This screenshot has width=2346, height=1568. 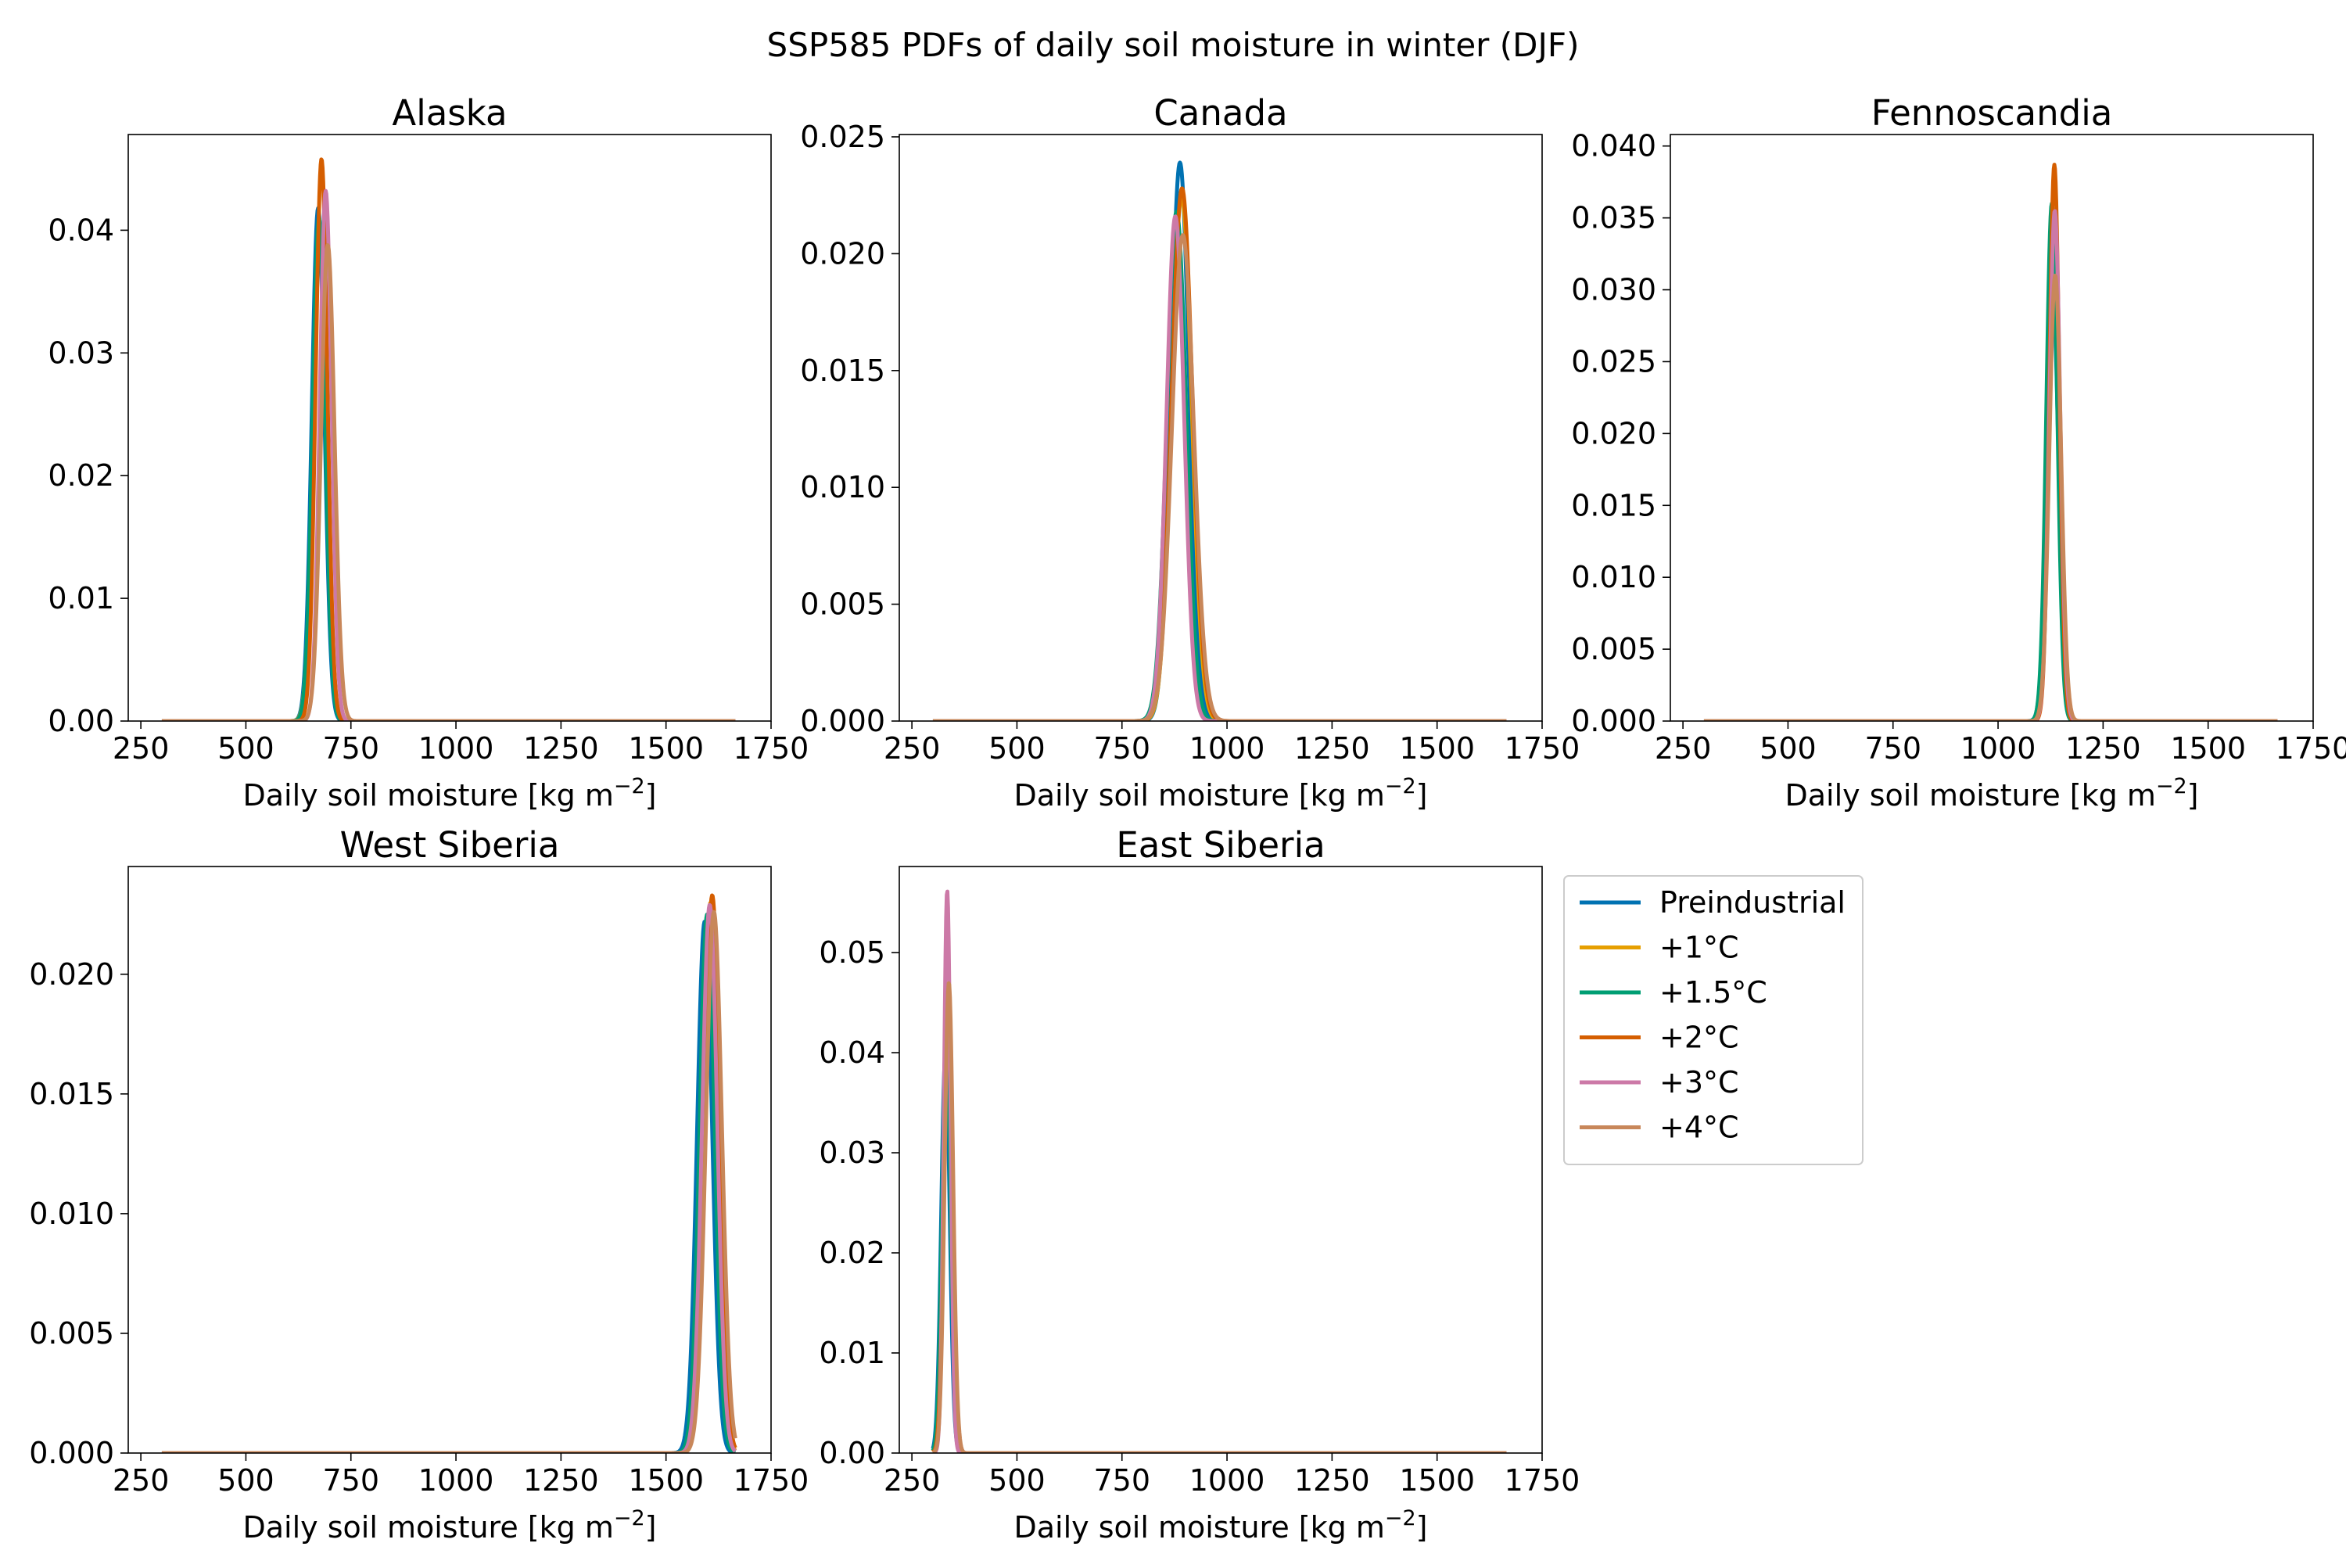 What do you see at coordinates (1613, 218) in the screenshot?
I see `y-tick-label: 0.035` at bounding box center [1613, 218].